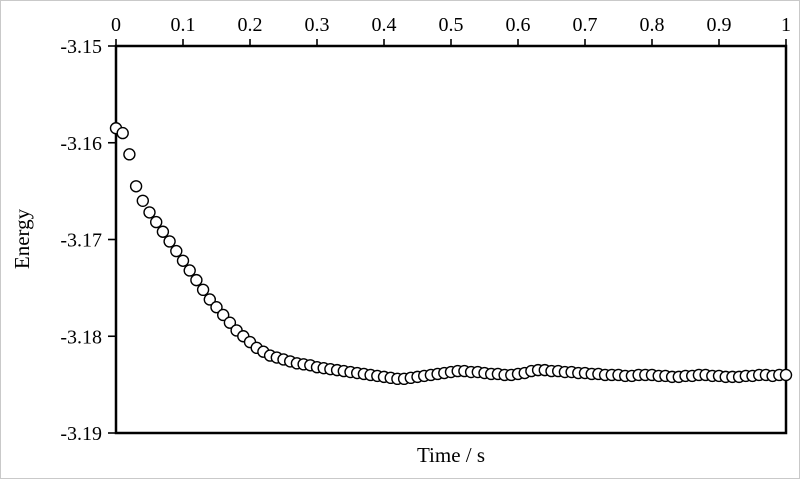 The image size is (800, 479). Describe the element at coordinates (183, 25) in the screenshot. I see `x-tick-label: 0.1` at that location.